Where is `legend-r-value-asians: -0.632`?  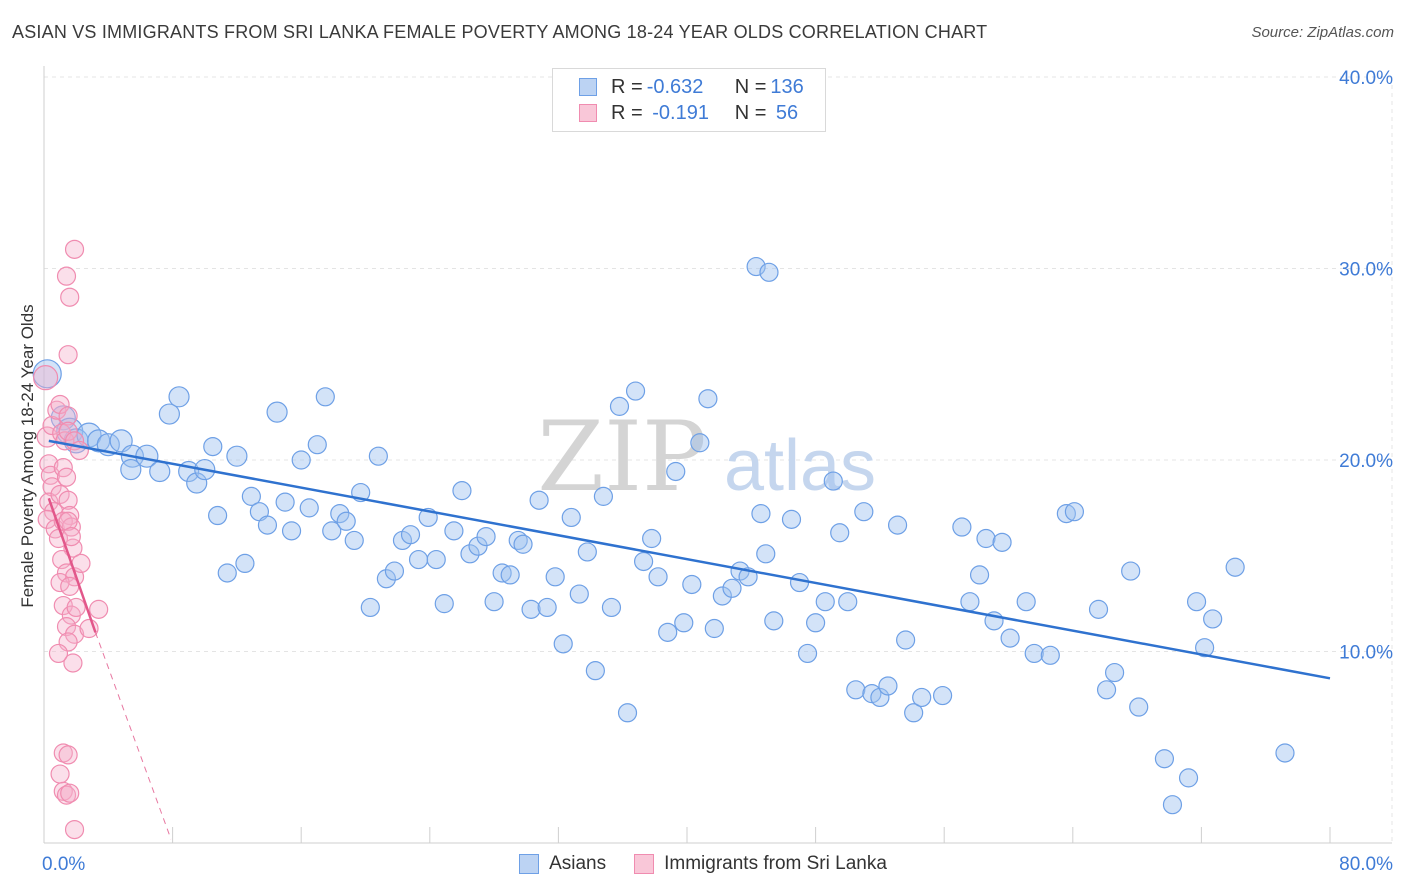
legend-r-value-asians: -0.632 is located at coordinates (675, 86).